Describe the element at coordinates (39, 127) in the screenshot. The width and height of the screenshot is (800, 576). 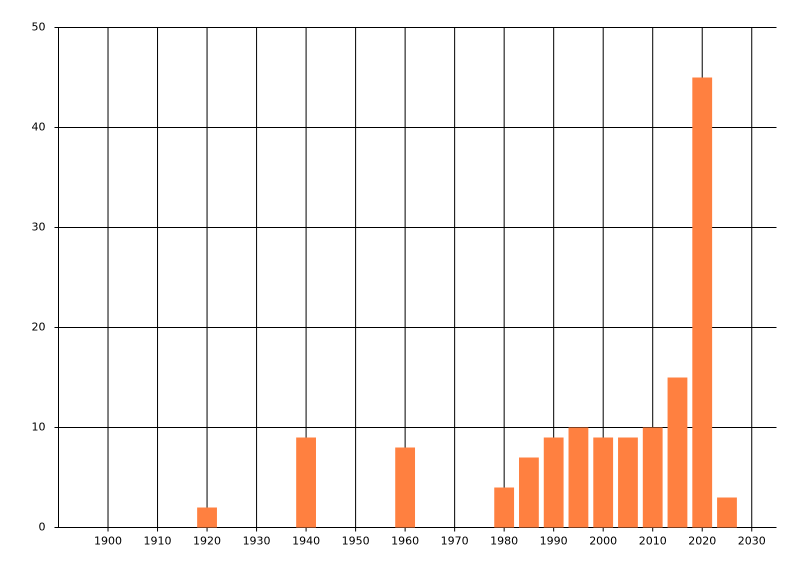
I see `y-tick-label: 40` at that location.